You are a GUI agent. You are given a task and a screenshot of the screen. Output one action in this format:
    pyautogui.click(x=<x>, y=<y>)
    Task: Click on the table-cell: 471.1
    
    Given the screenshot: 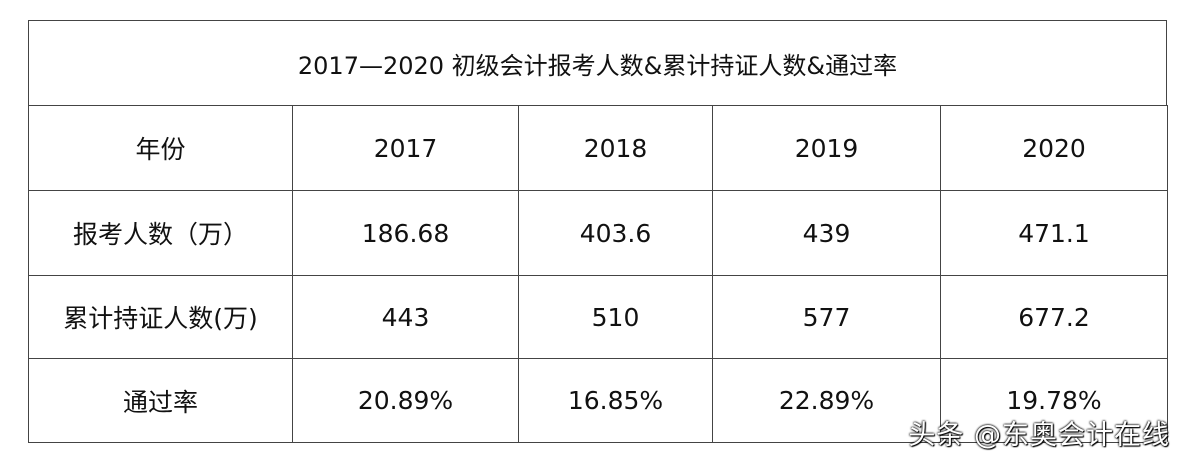 What is the action you would take?
    pyautogui.click(x=1054, y=233)
    